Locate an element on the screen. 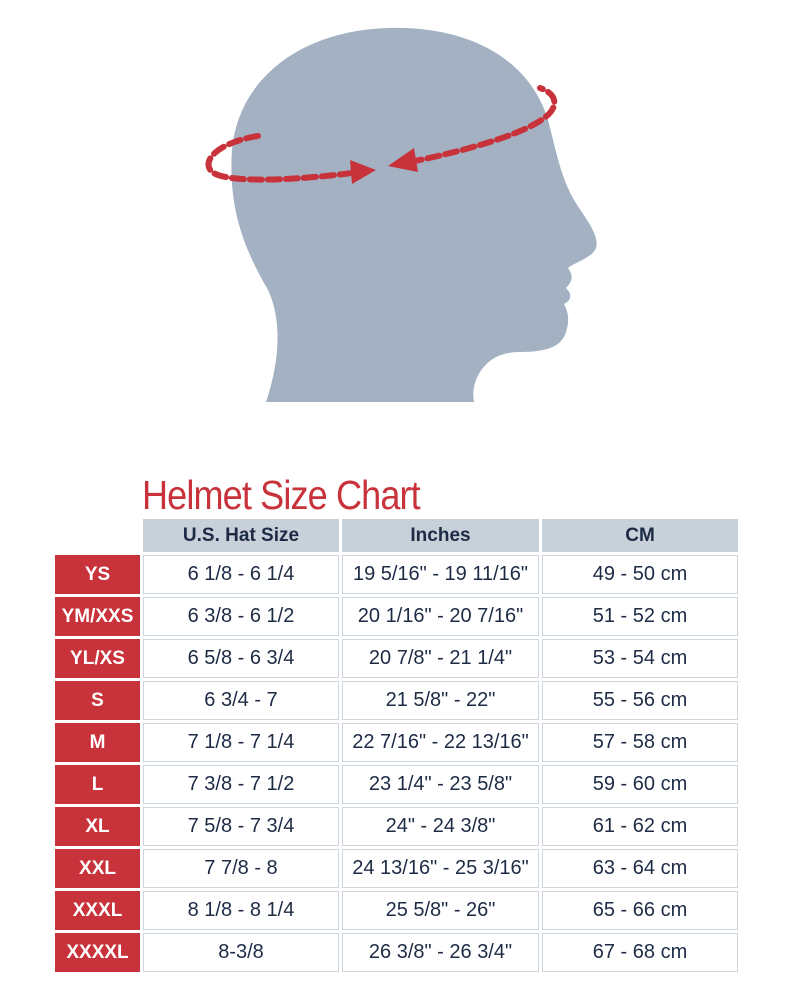 Image resolution: width=800 pixels, height=988 pixels. size-label: YM/XXS is located at coordinates (97, 616).